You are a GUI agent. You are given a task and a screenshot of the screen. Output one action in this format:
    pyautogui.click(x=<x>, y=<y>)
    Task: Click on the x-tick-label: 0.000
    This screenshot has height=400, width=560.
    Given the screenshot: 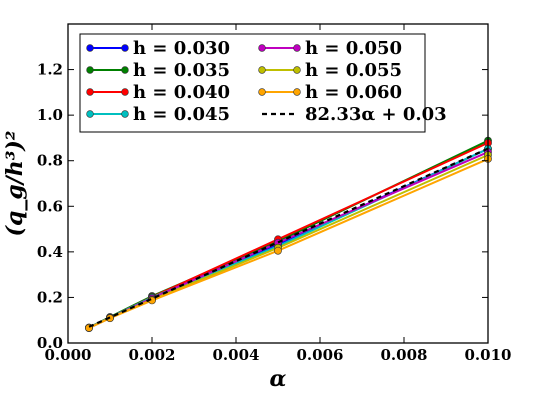 What is the action you would take?
    pyautogui.click(x=68, y=355)
    